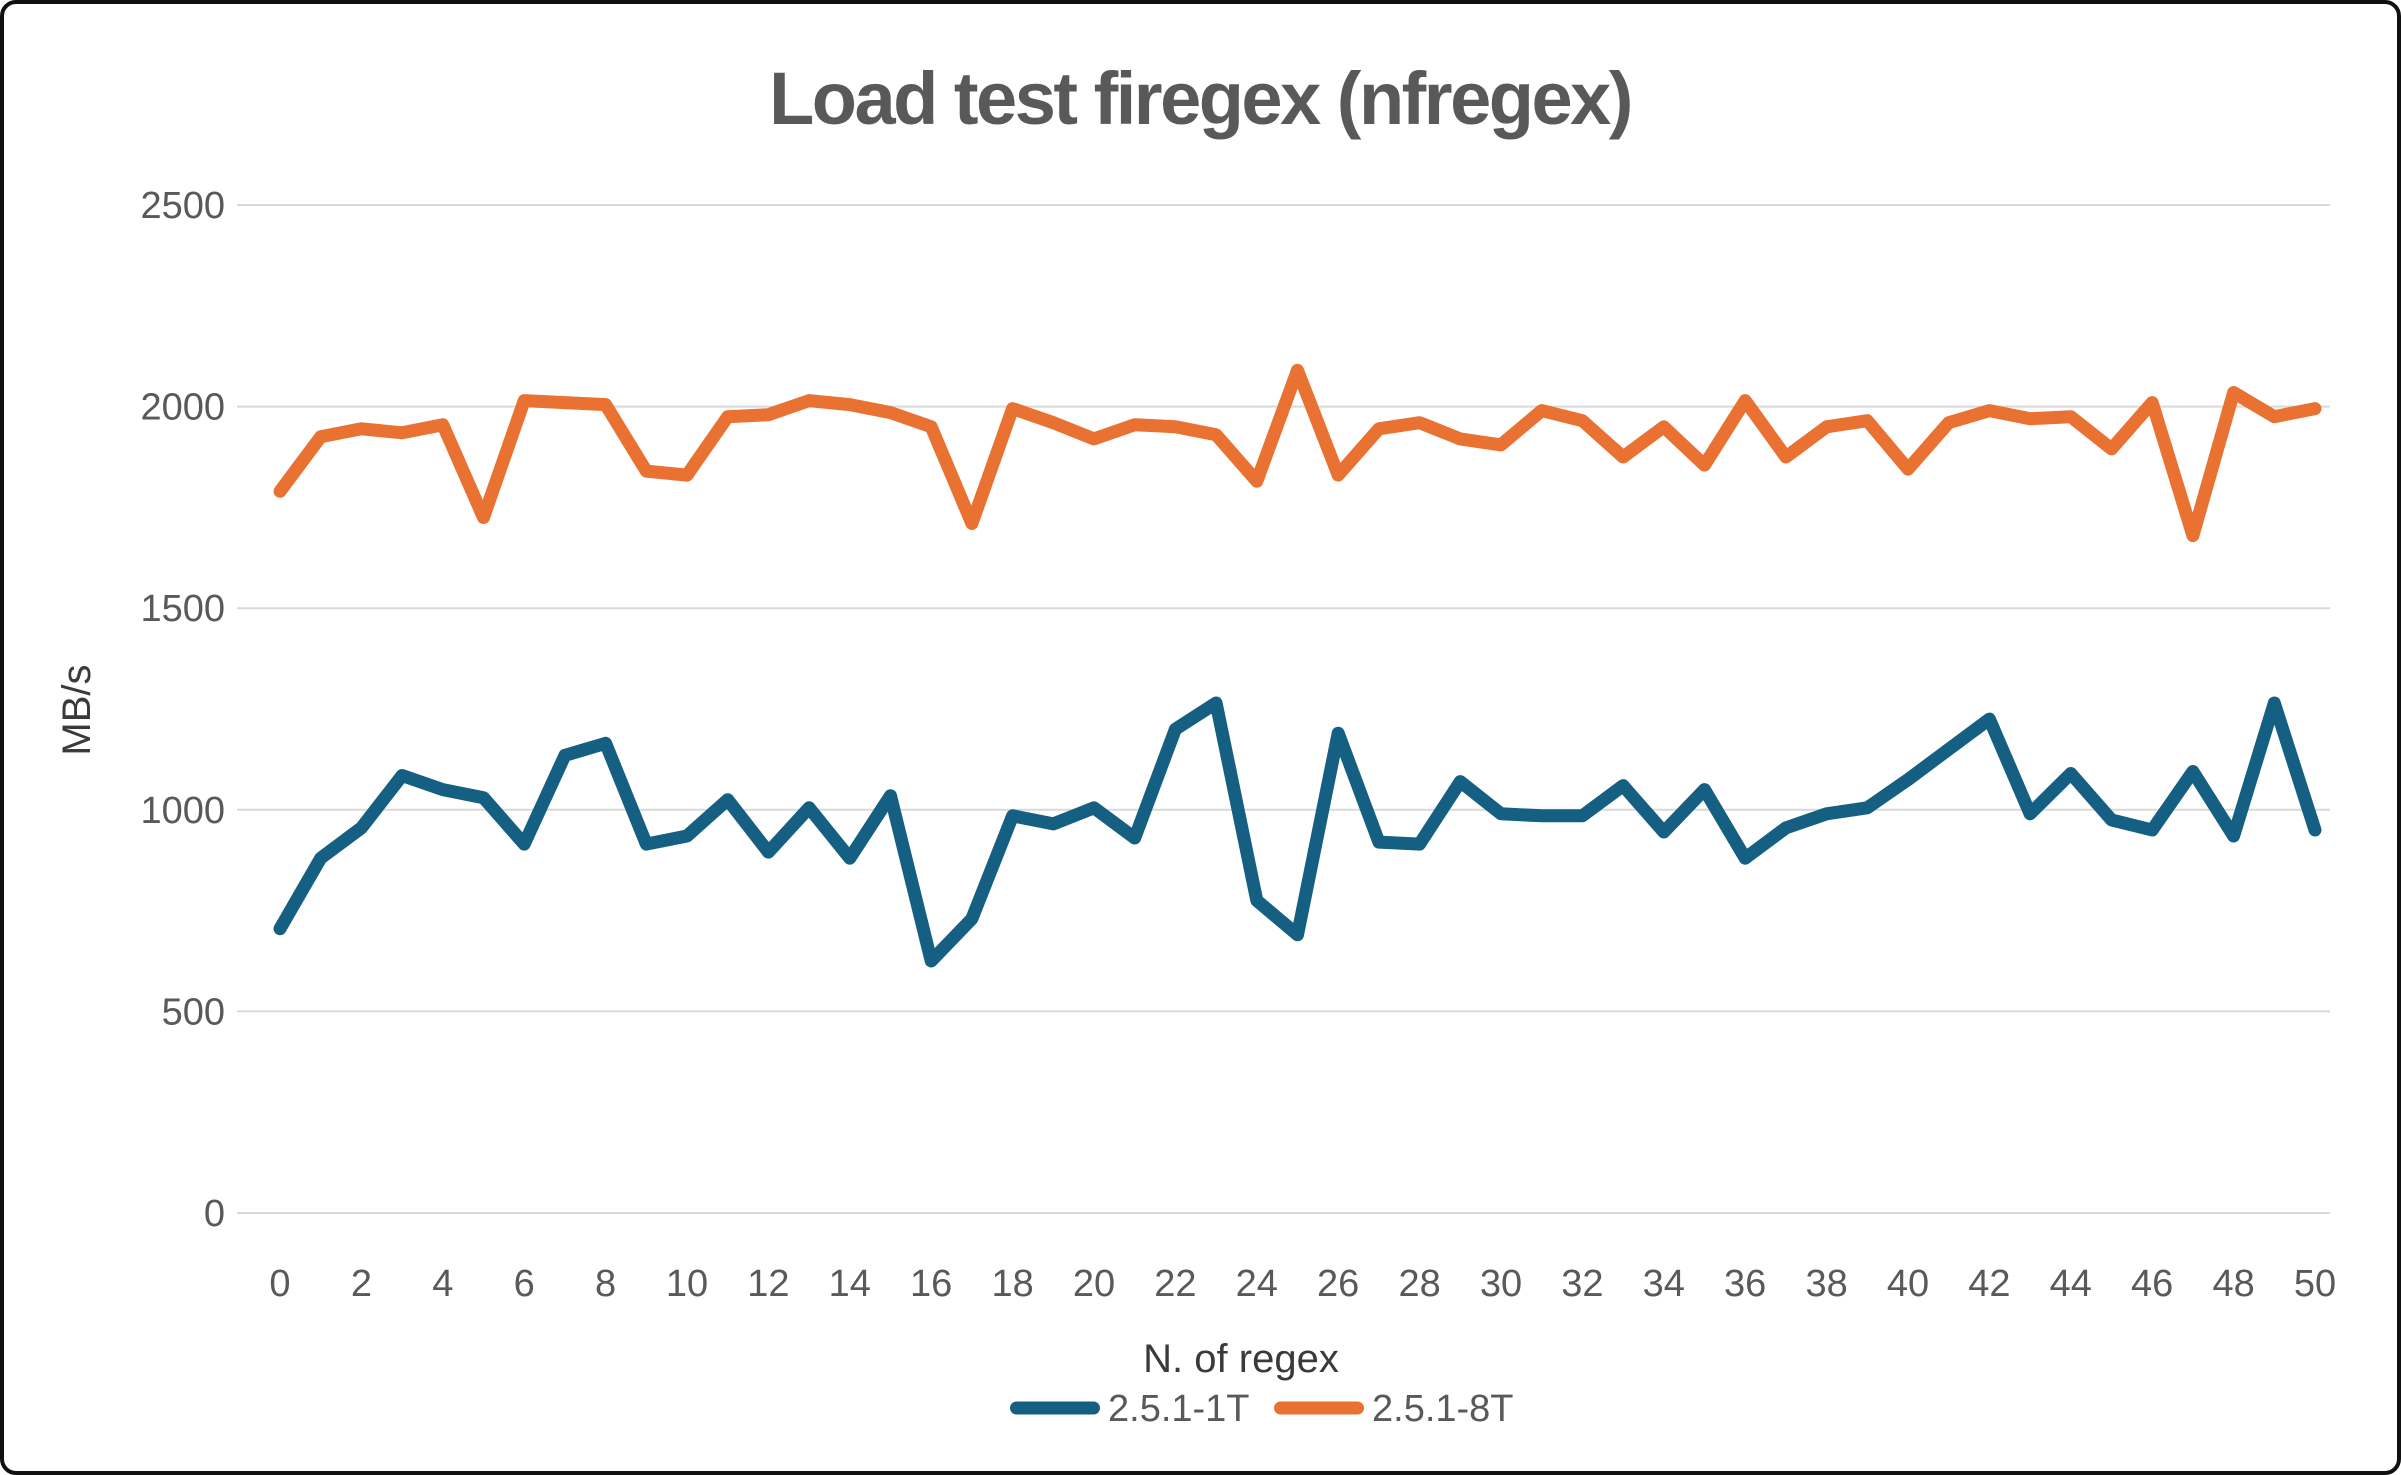 This screenshot has width=2401, height=1475. What do you see at coordinates (182, 710) in the screenshot?
I see `y-axis-tick-labels: 0 500 1000 1500 2000 2500` at bounding box center [182, 710].